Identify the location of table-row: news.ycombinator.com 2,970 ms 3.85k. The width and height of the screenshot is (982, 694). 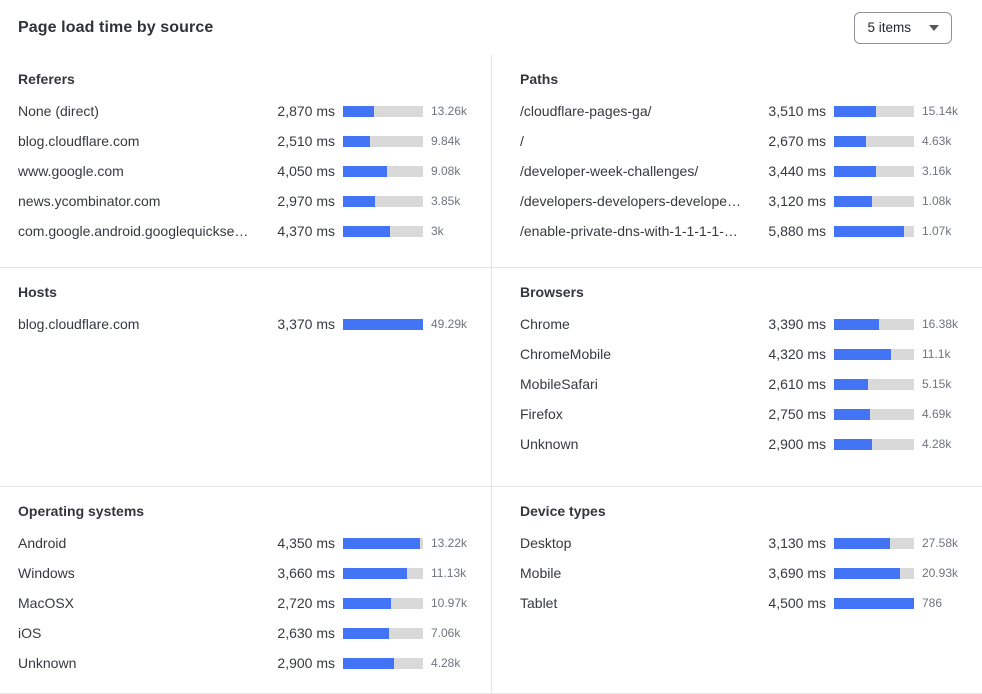
(248, 201).